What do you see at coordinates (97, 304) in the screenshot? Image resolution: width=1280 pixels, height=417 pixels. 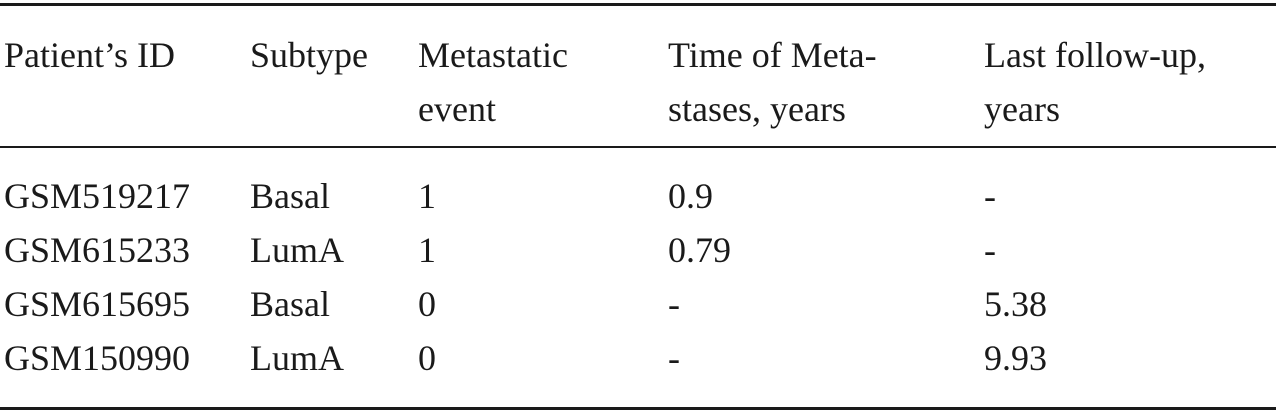 I see `table-cell: GSM615695` at bounding box center [97, 304].